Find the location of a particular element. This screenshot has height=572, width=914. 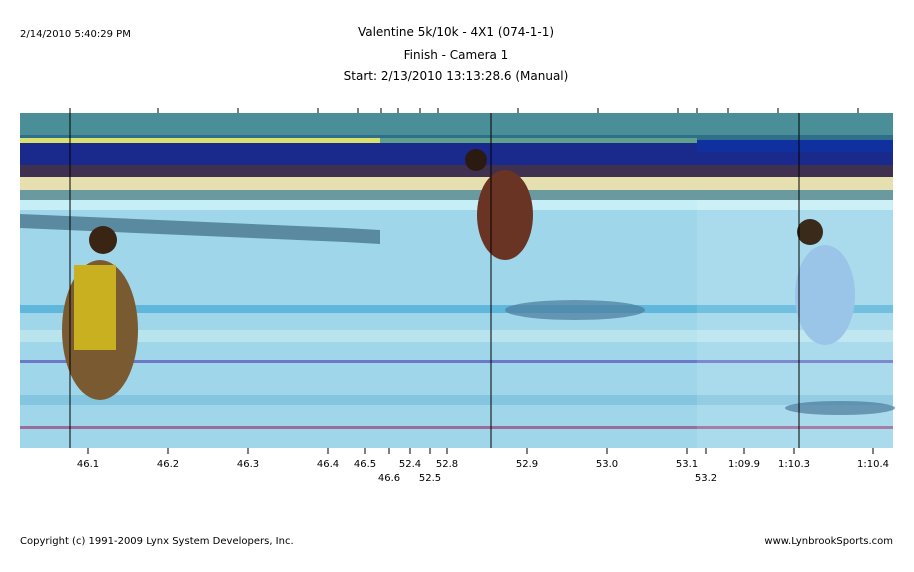

start-time: Start: 2/13/2010 13:13:28.6 (Manual) is located at coordinates (456, 76).